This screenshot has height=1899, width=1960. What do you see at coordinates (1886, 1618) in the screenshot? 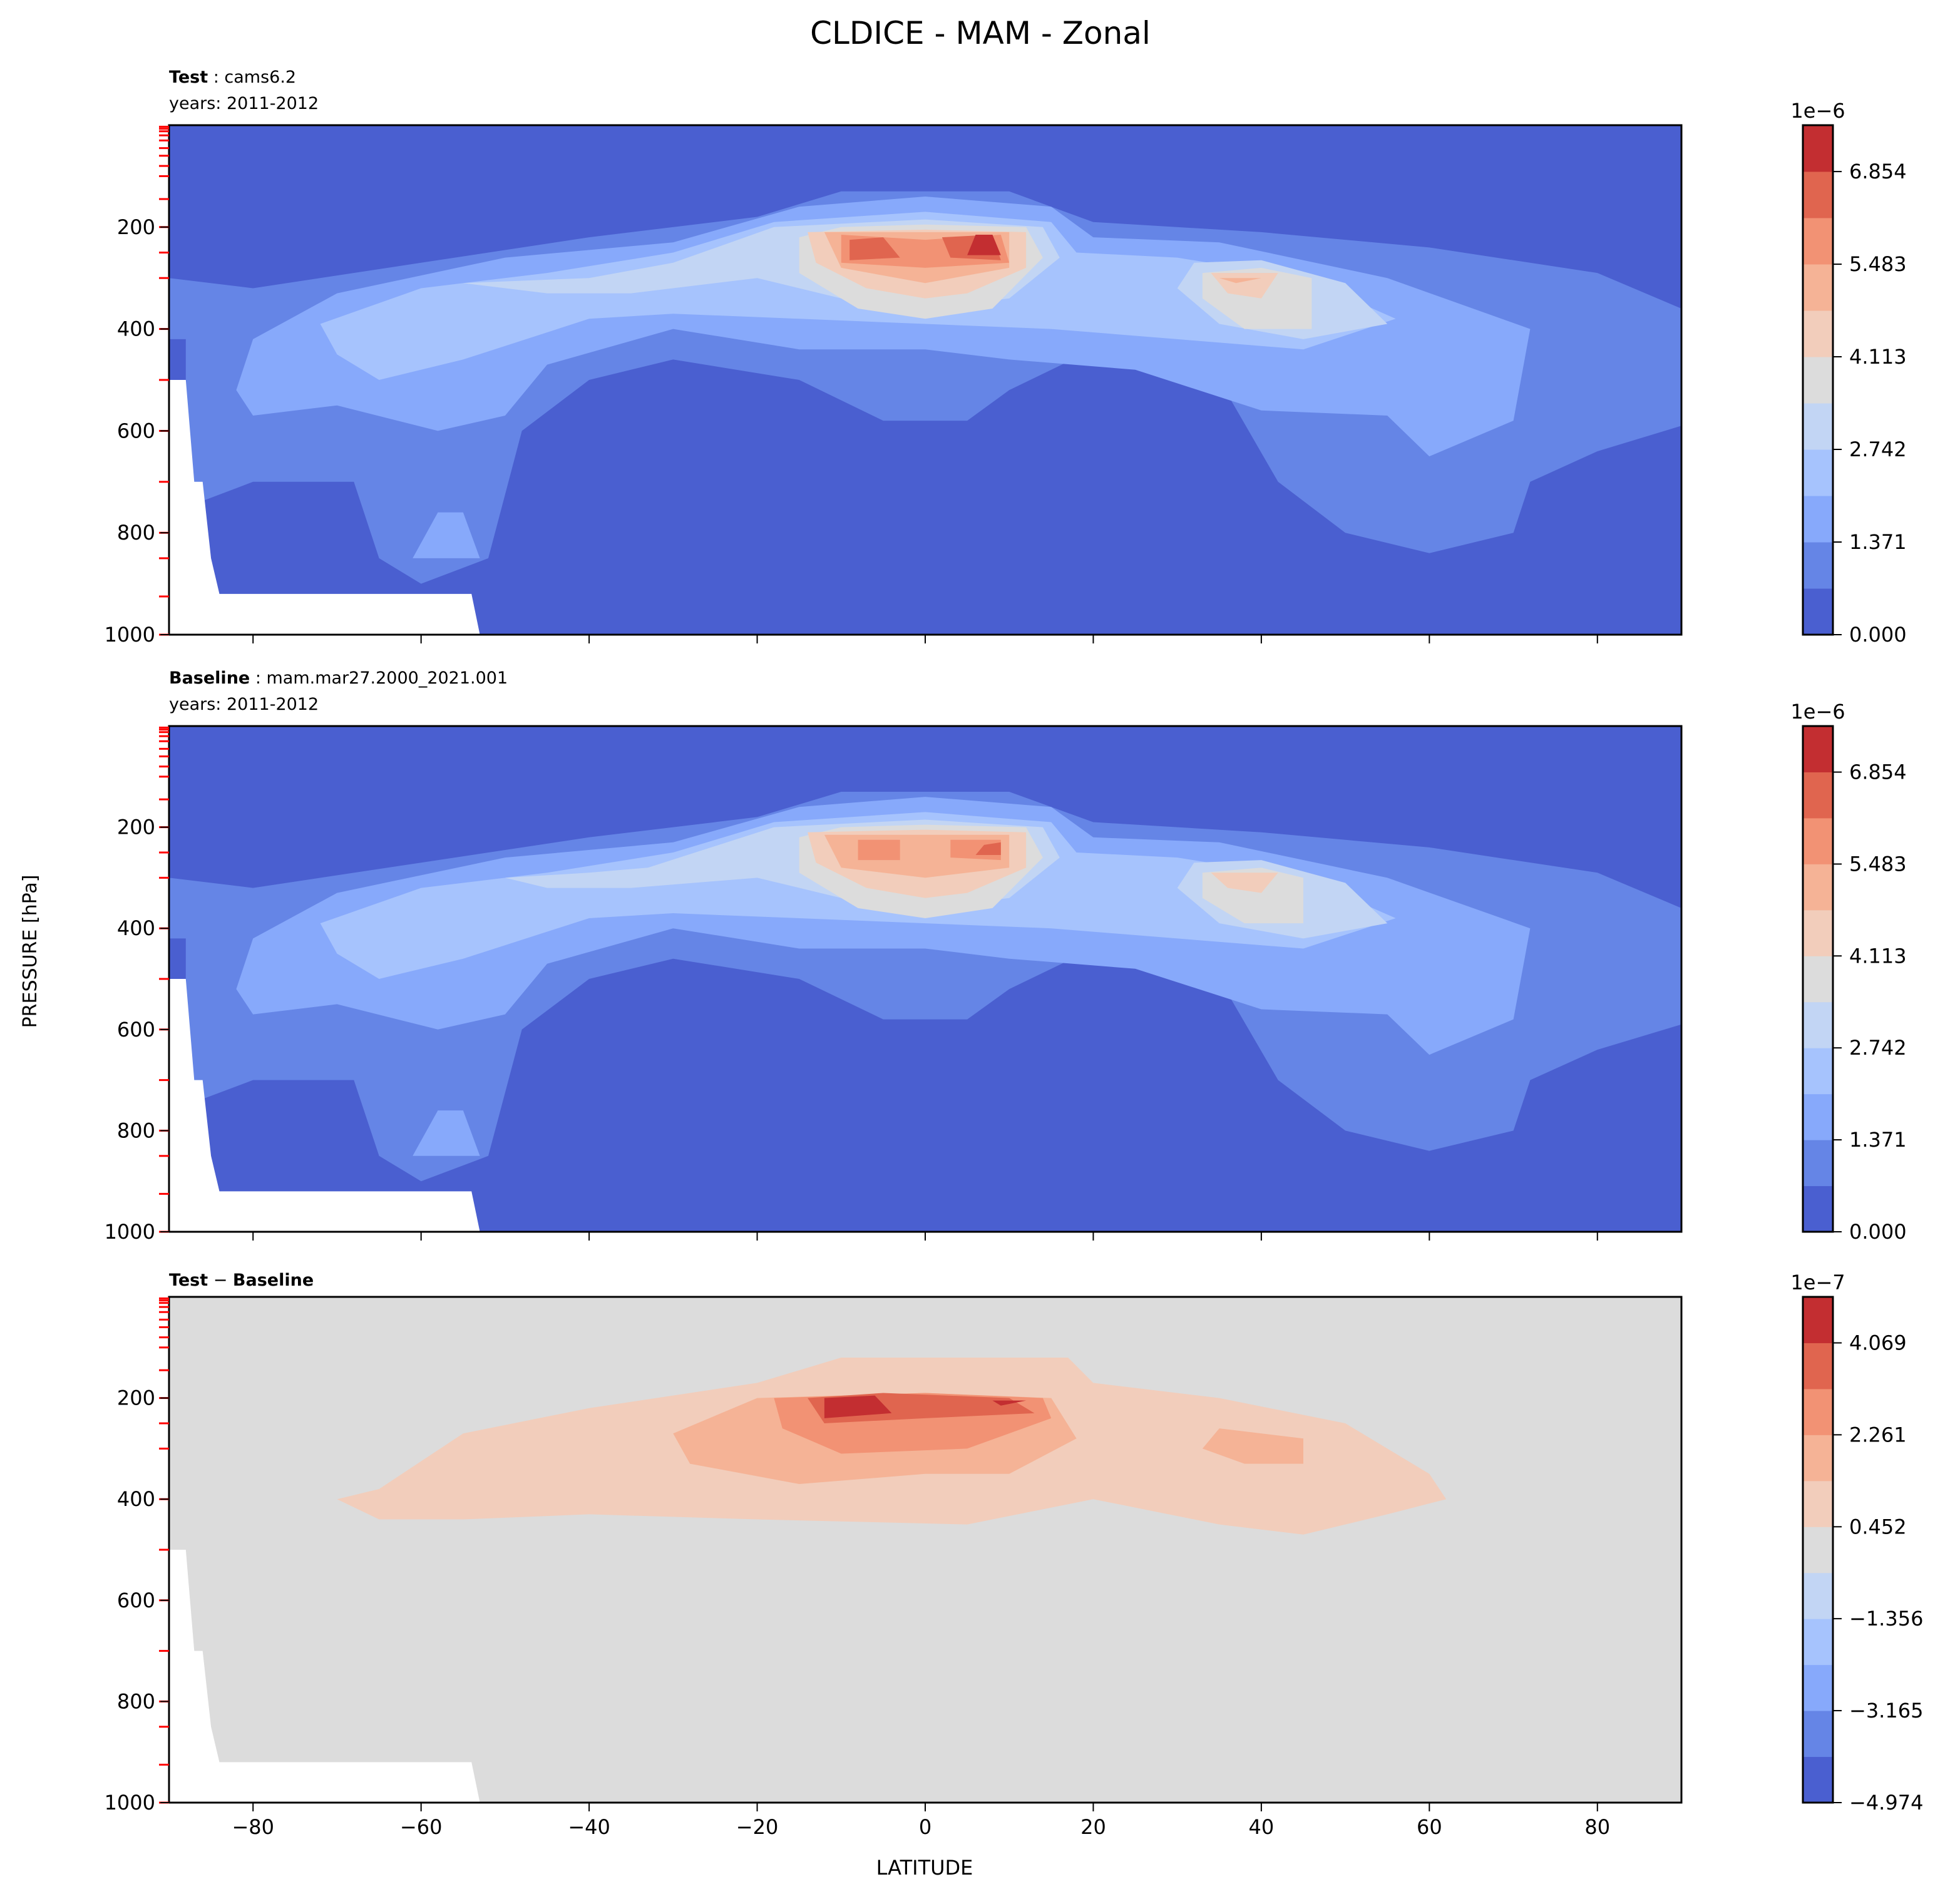
I see `colorbar-tick-label: −1.356` at bounding box center [1886, 1618].